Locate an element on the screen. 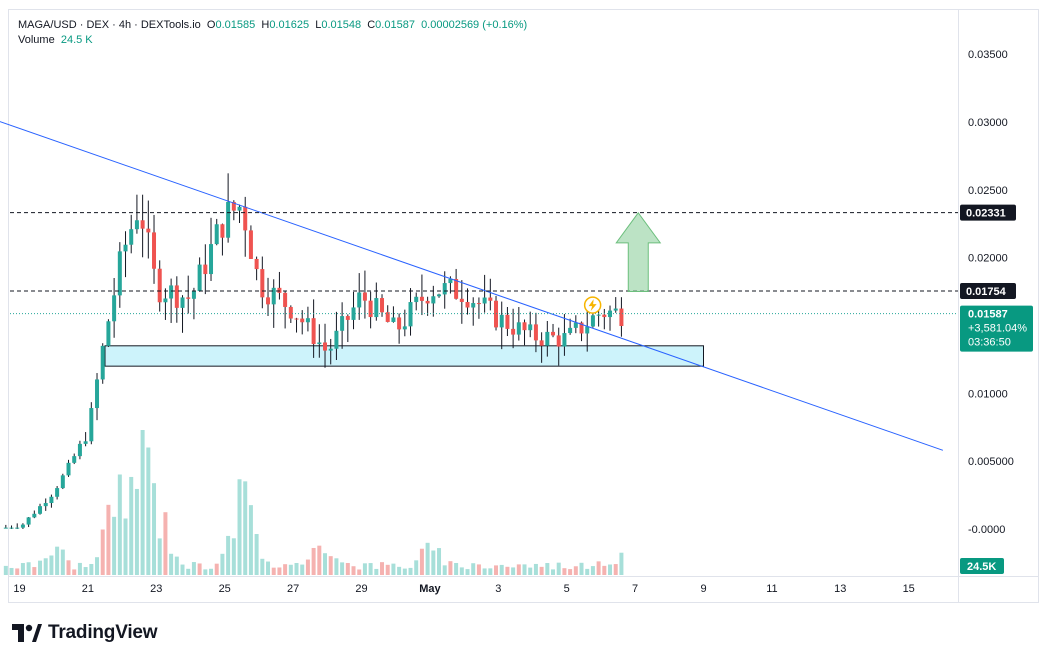 The width and height of the screenshot is (1048, 662). lightning-icon is located at coordinates (592, 305).